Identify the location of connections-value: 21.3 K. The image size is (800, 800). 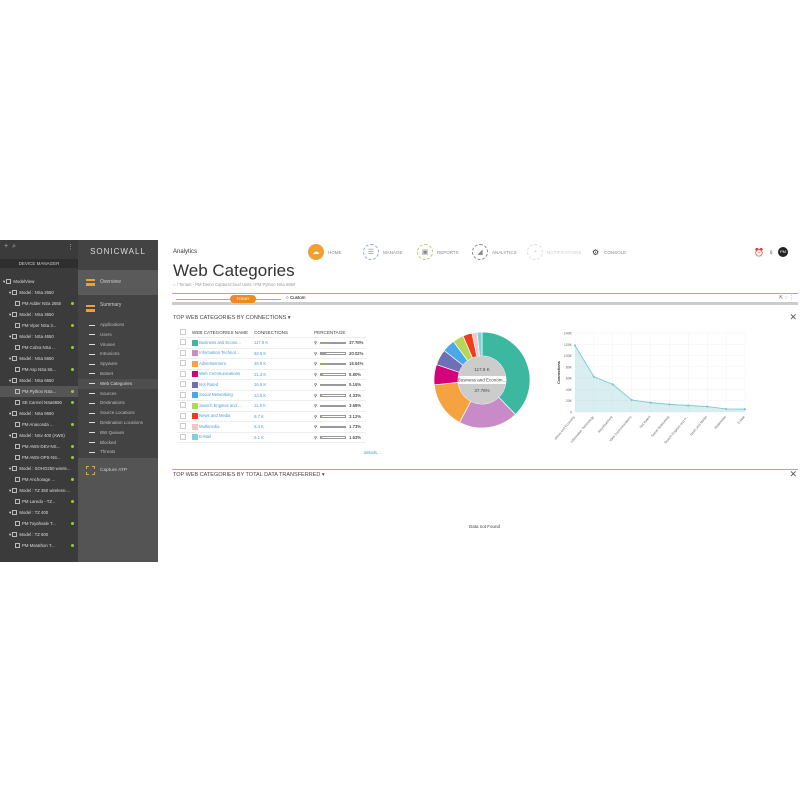
(281, 374).